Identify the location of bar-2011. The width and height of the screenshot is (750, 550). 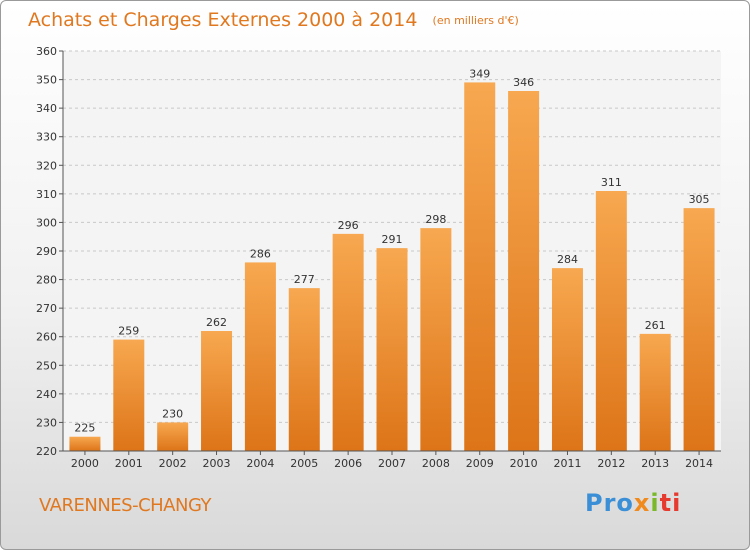
(567, 359).